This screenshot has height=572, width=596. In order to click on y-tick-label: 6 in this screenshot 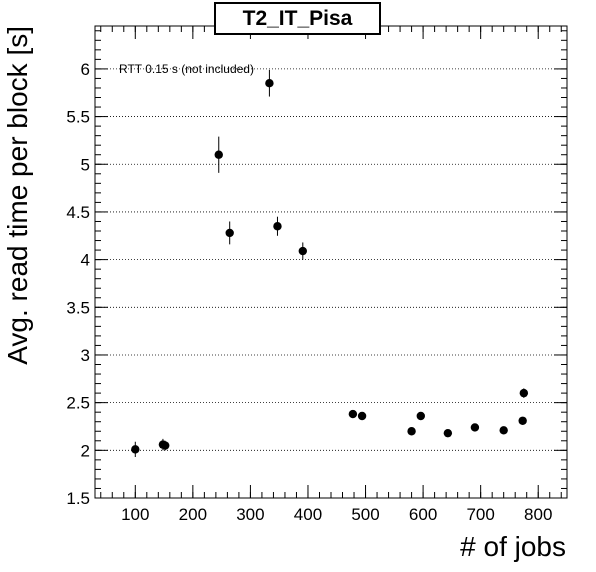, I will do `click(85, 69)`.